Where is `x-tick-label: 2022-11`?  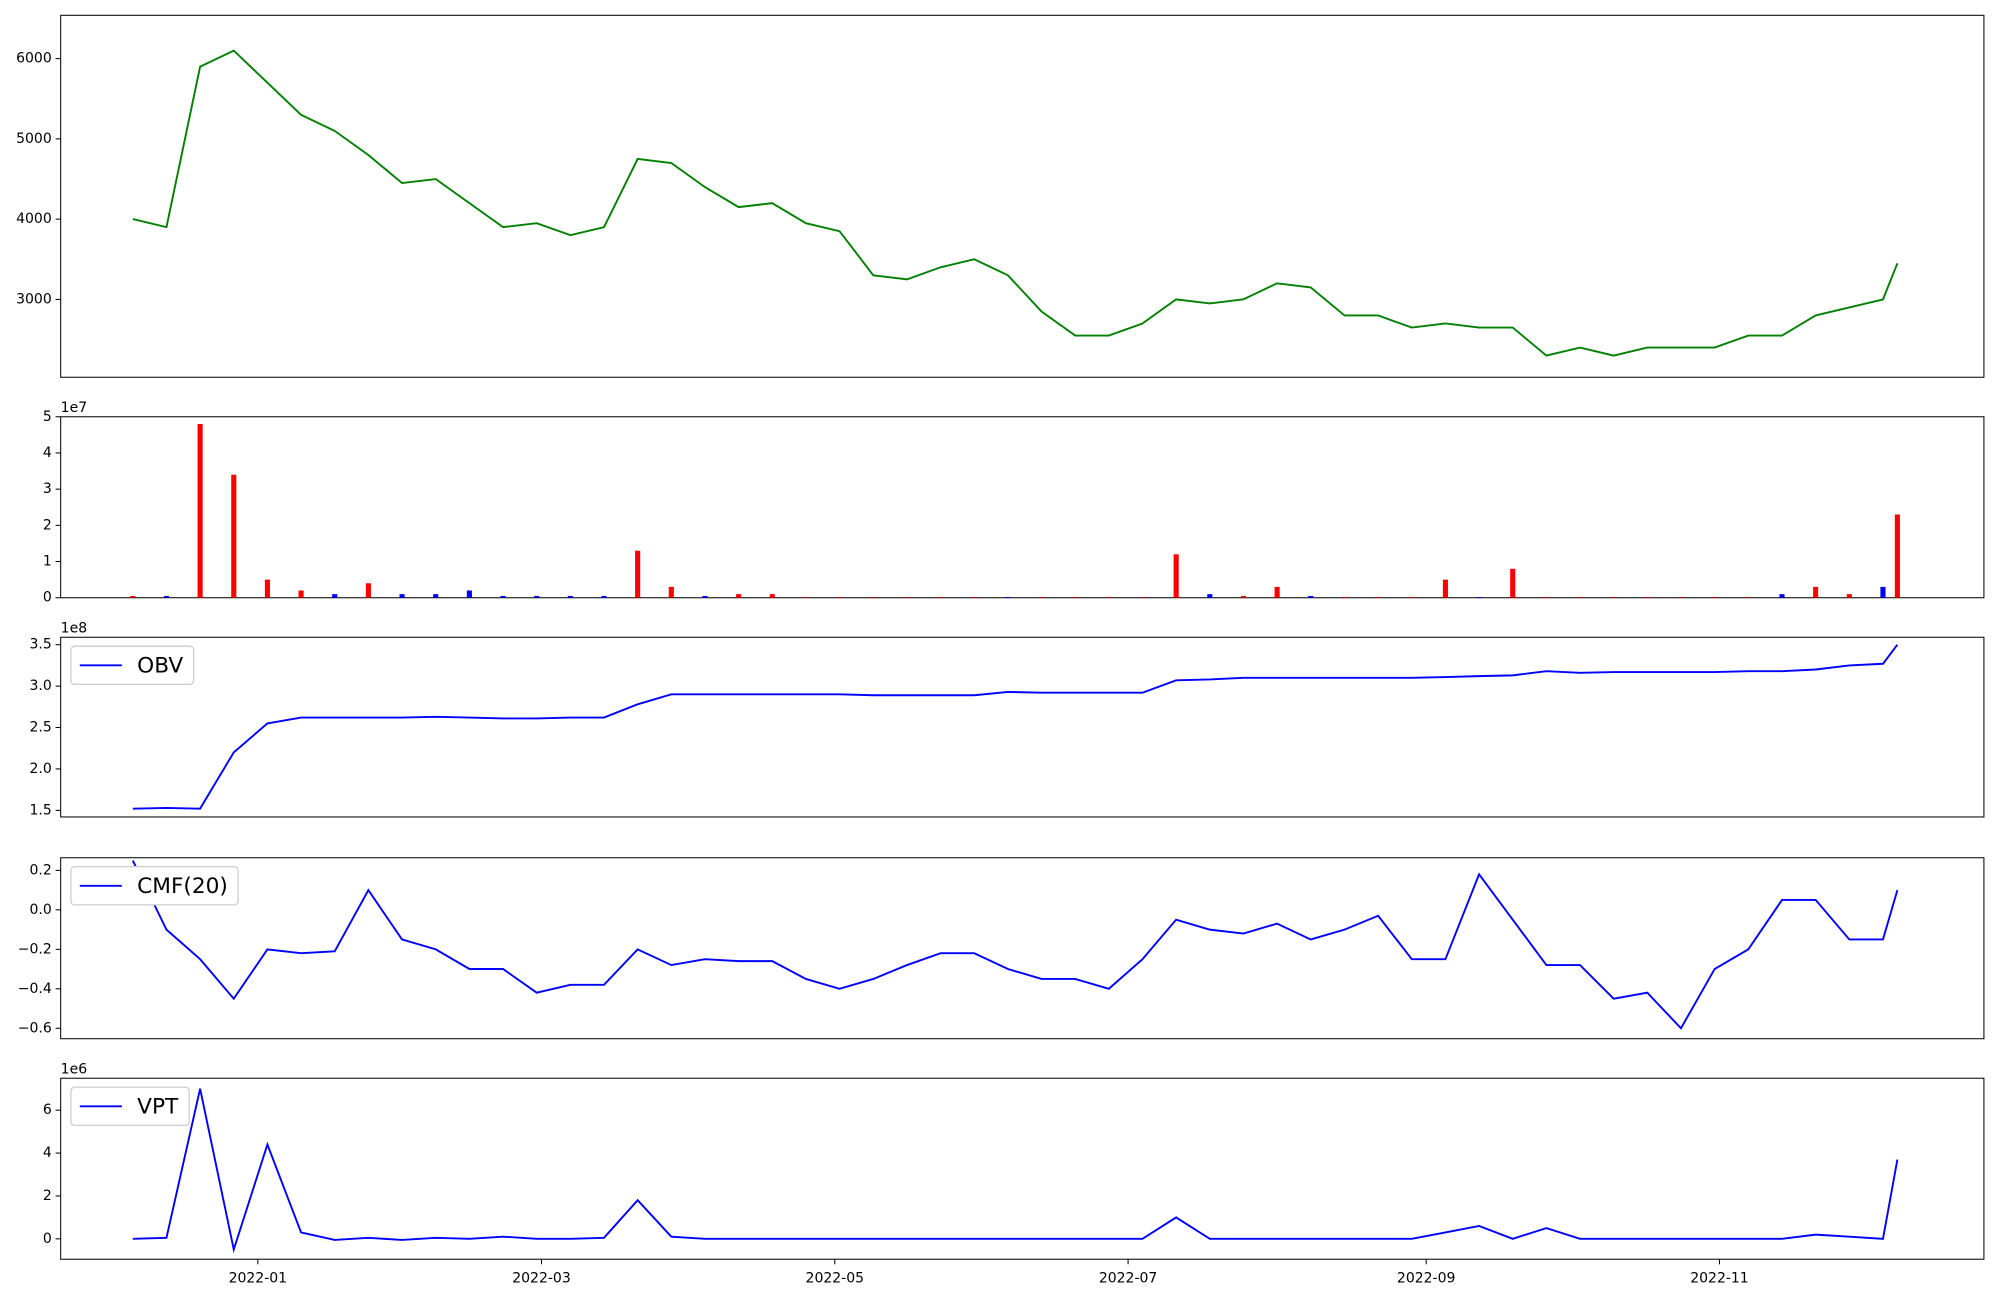 x-tick-label: 2022-11 is located at coordinates (1719, 1278).